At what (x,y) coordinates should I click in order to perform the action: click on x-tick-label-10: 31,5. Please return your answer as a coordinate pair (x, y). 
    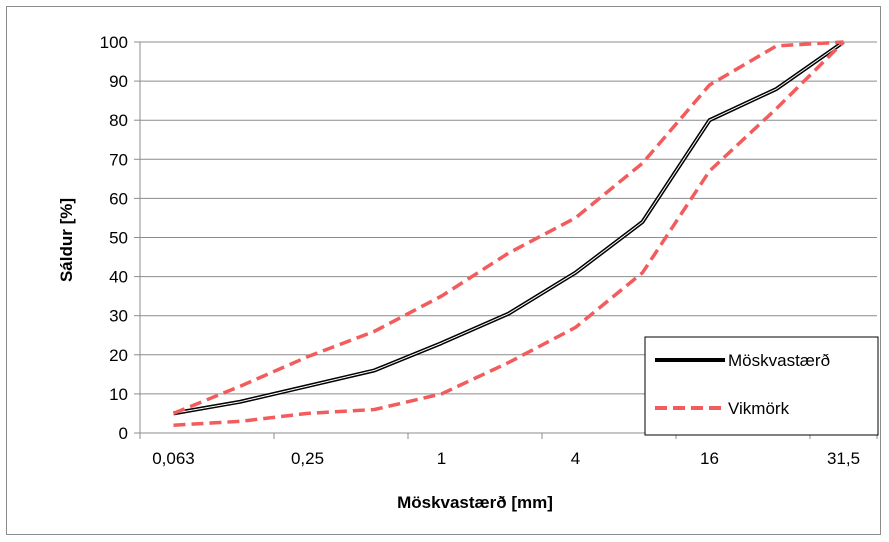
    Looking at the image, I should click on (843, 458).